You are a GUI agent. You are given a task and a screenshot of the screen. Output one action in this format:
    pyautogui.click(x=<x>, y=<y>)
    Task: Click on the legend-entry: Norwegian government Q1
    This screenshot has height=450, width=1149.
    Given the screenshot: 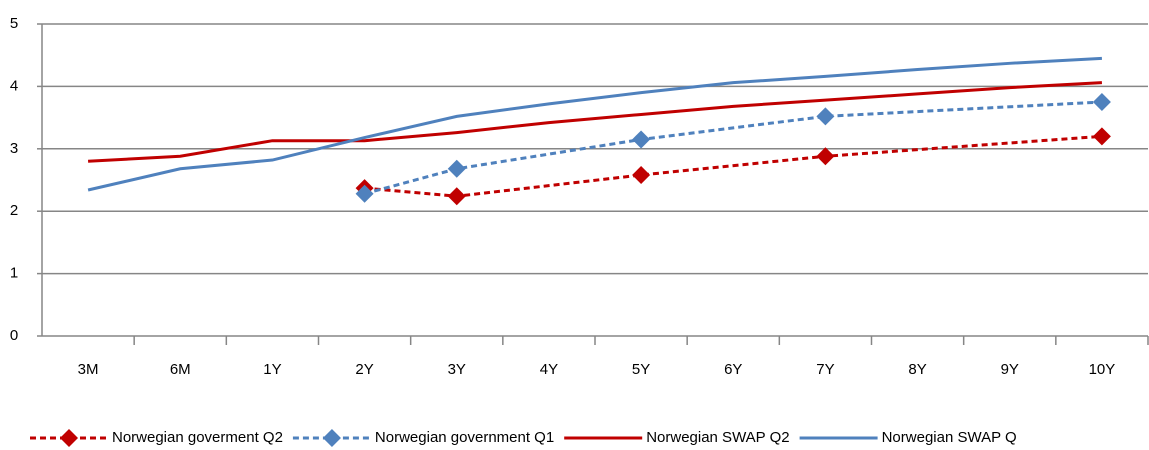 What is the action you would take?
    pyautogui.click(x=423, y=438)
    